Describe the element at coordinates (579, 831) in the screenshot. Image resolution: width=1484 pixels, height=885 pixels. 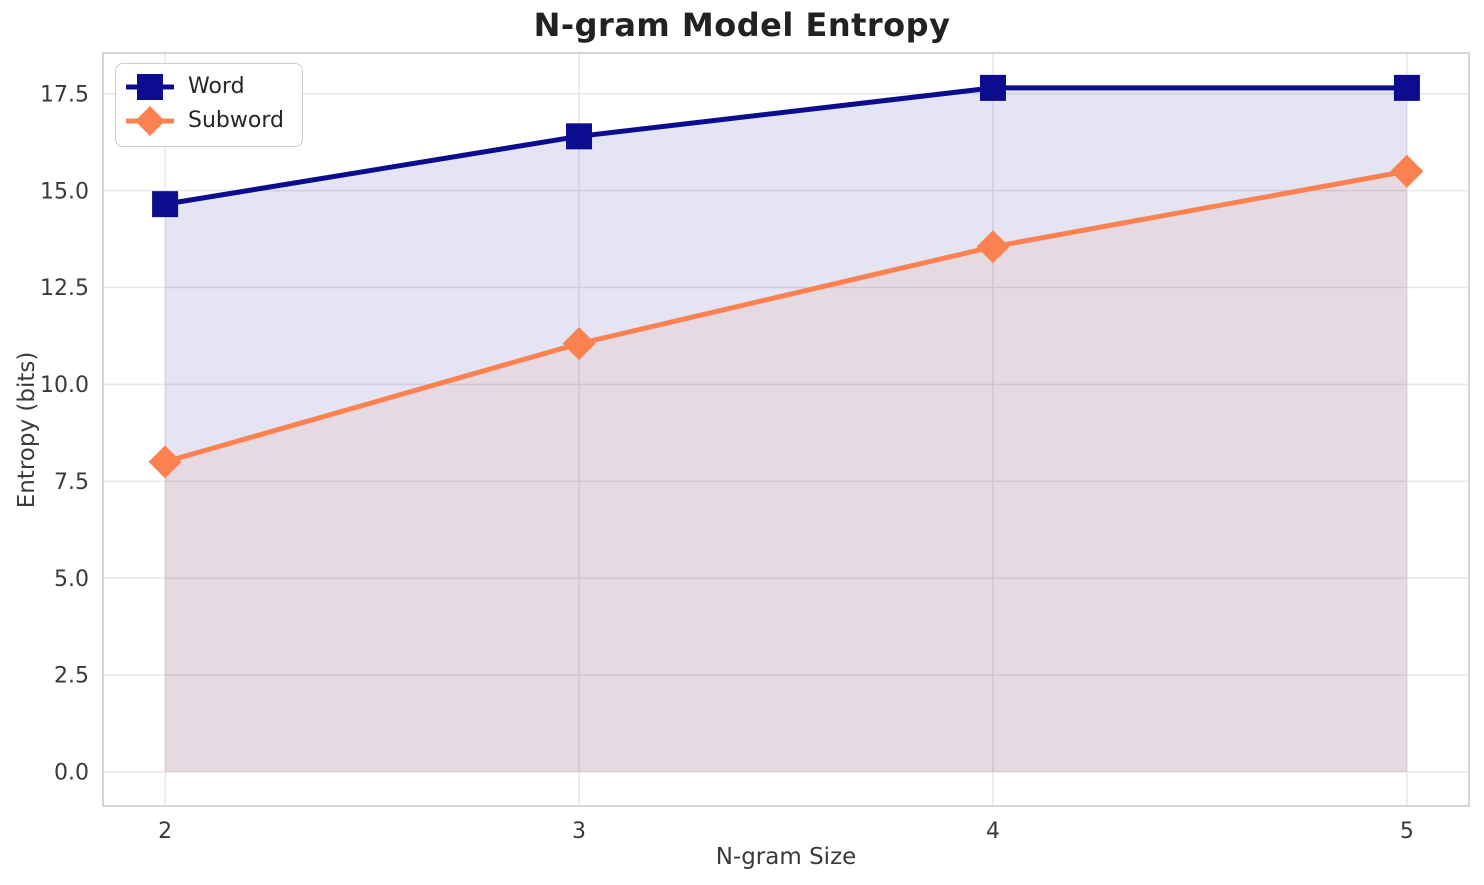
I see `x-tick-label: 3` at that location.